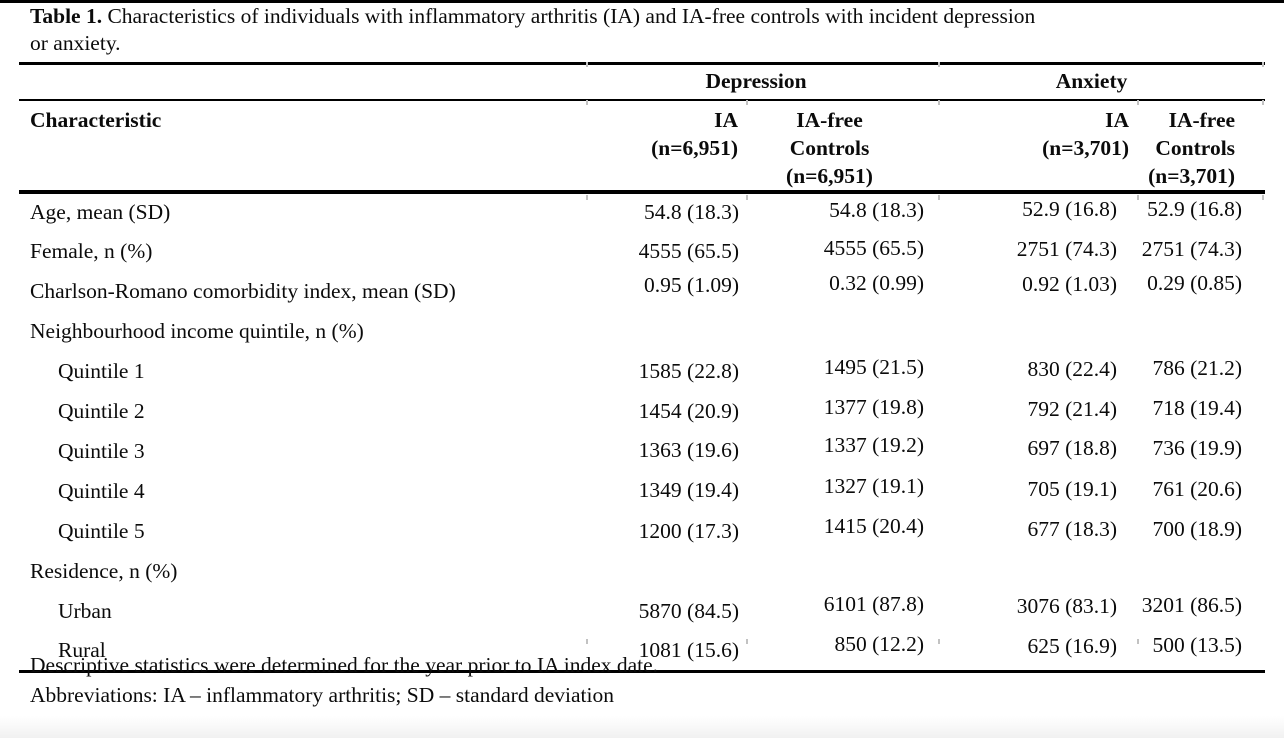 This screenshot has height=738, width=1284. What do you see at coordinates (1072, 448) in the screenshot?
I see `cell-value: 697 (18.8)` at bounding box center [1072, 448].